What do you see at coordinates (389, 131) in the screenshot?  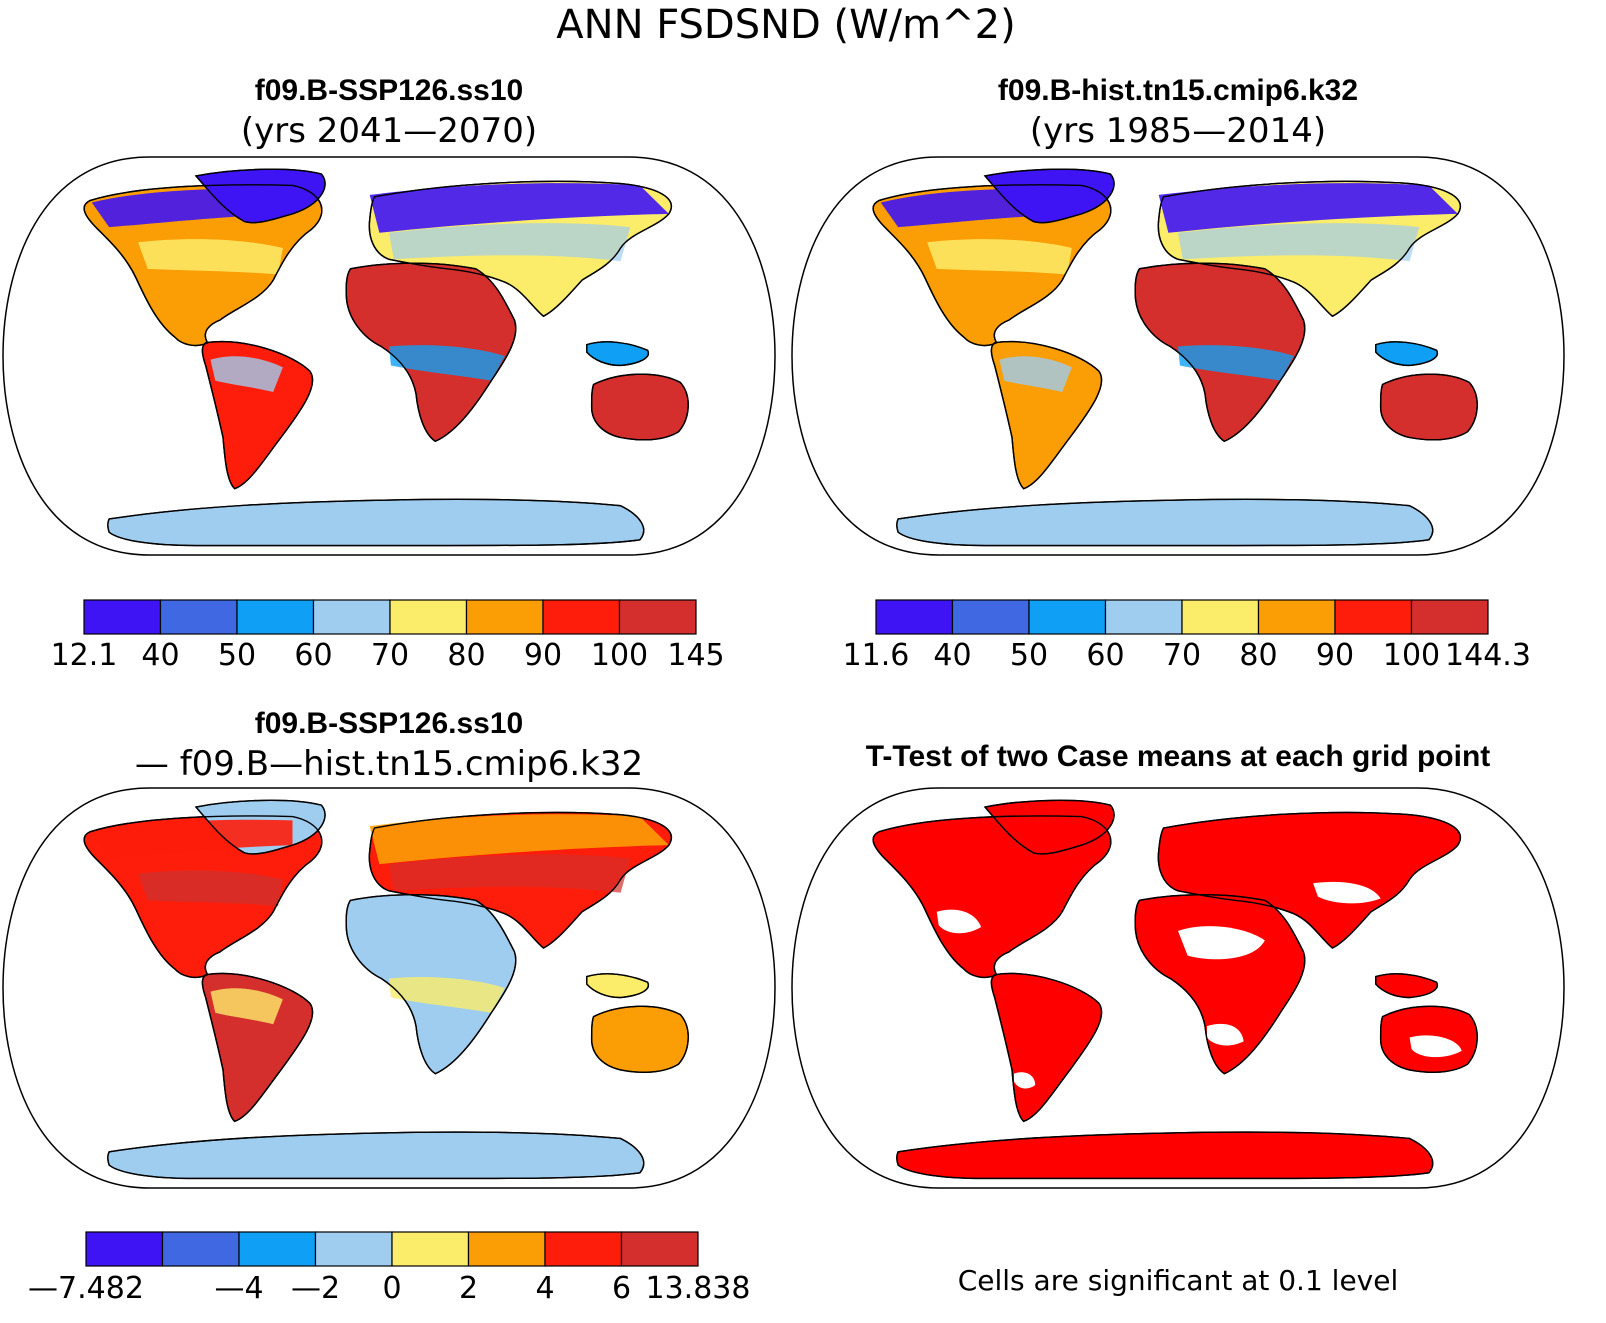 I see `panel-subtitle-top-left: (yrs 2041—2070)` at bounding box center [389, 131].